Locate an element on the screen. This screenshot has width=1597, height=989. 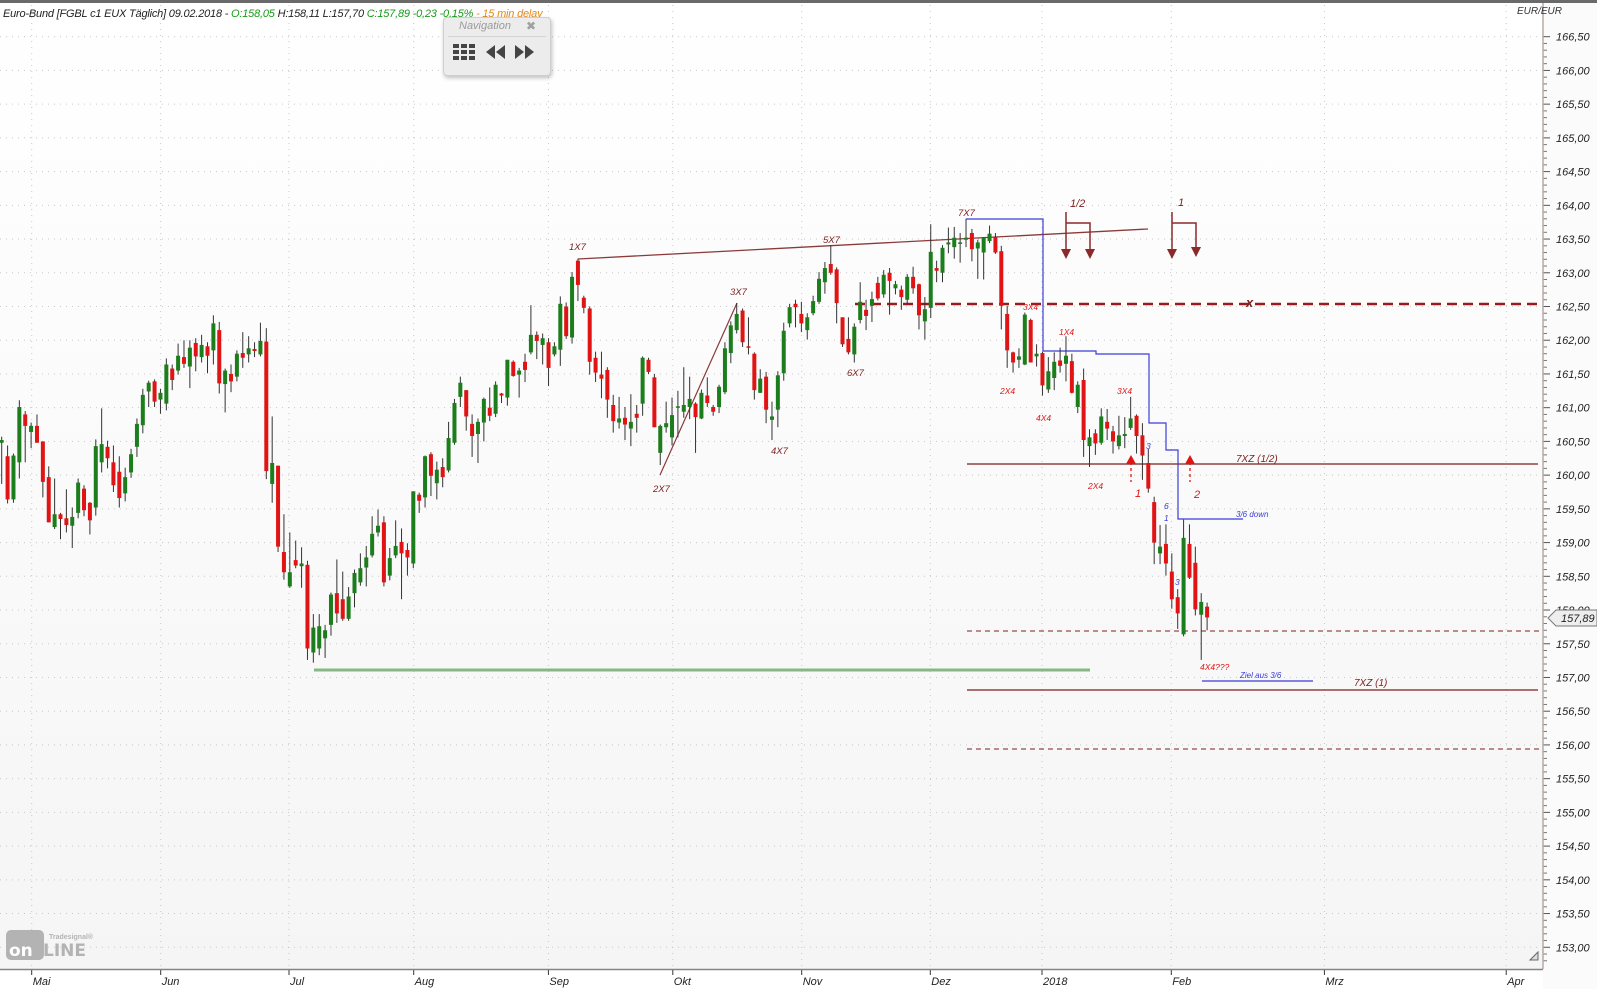
y-tick-label: 164,00 is located at coordinates (1573, 206).